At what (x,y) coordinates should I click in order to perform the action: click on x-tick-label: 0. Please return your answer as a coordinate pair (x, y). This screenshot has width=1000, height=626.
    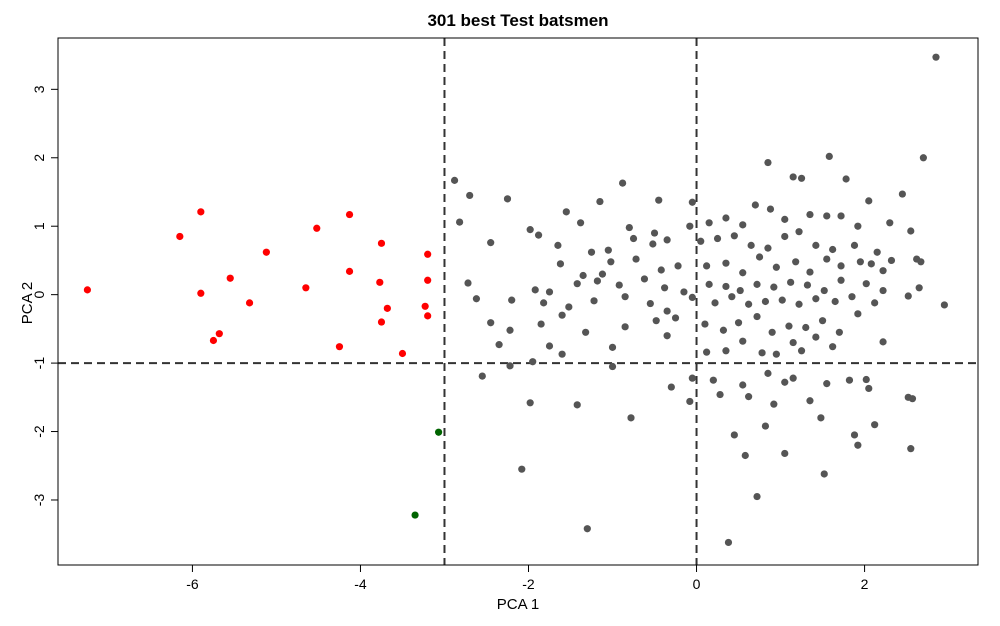
    Looking at the image, I should click on (697, 584).